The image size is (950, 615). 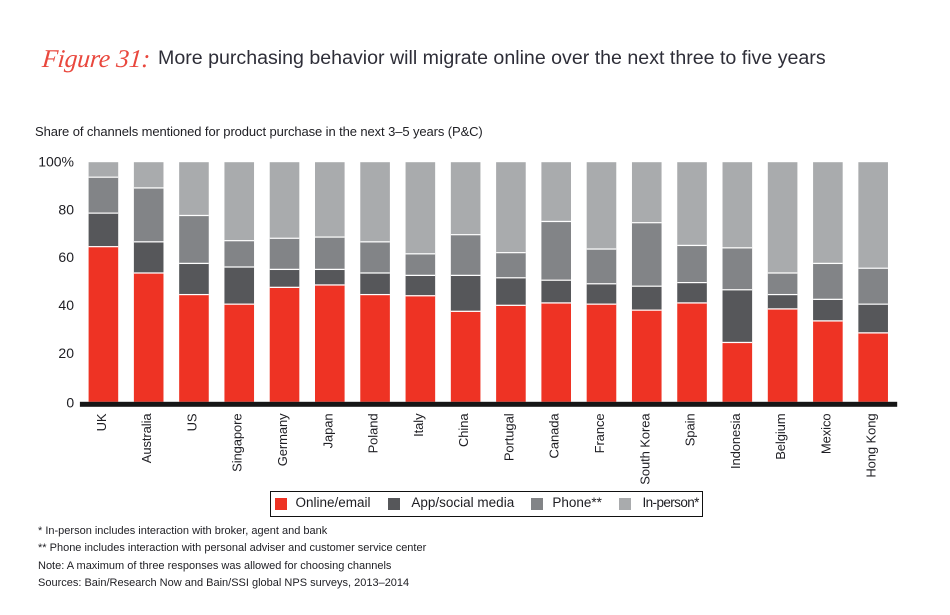 I want to click on svg-text: France, so click(x=599, y=434).